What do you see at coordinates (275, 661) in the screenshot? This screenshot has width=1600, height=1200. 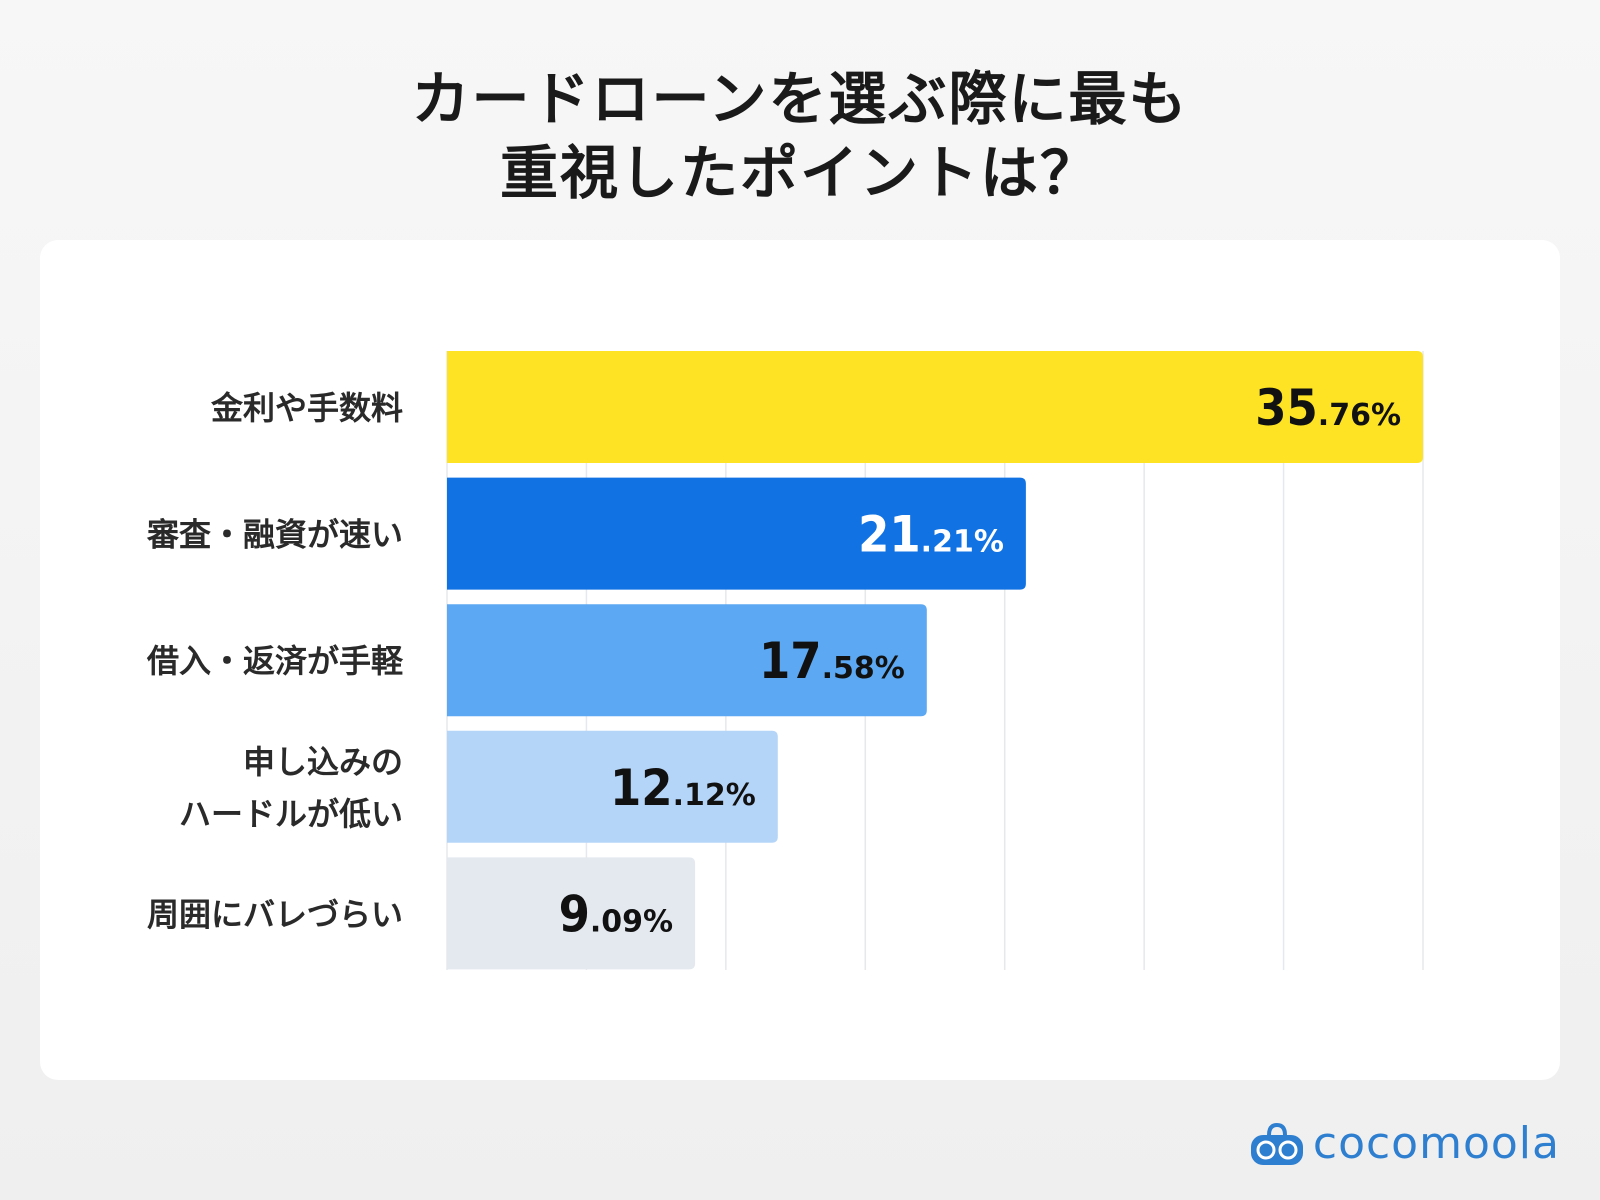 I see `category-label: 借入・返済が手軽` at bounding box center [275, 661].